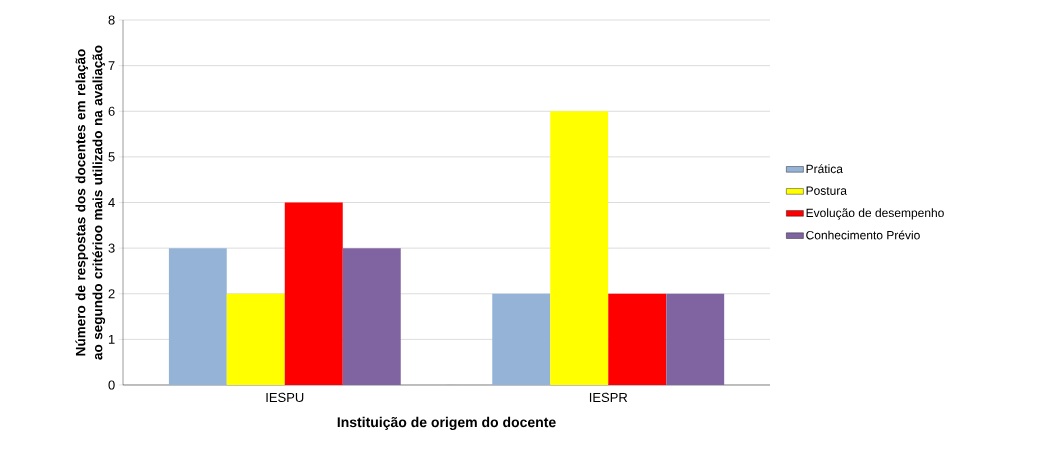  What do you see at coordinates (826, 190) in the screenshot?
I see `legend-label: Postura` at bounding box center [826, 190].